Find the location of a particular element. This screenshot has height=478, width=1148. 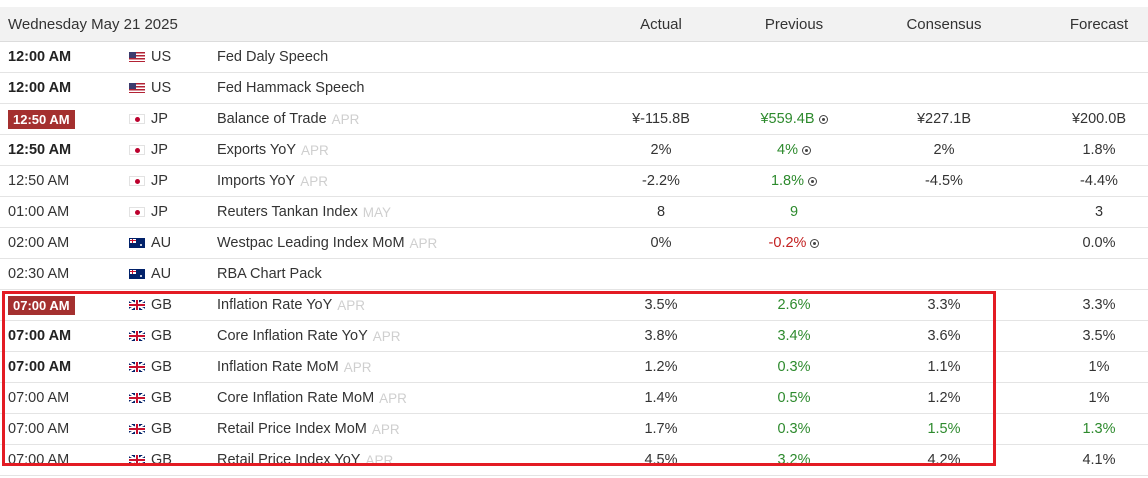

previous-value: 9 is located at coordinates (794, 212).